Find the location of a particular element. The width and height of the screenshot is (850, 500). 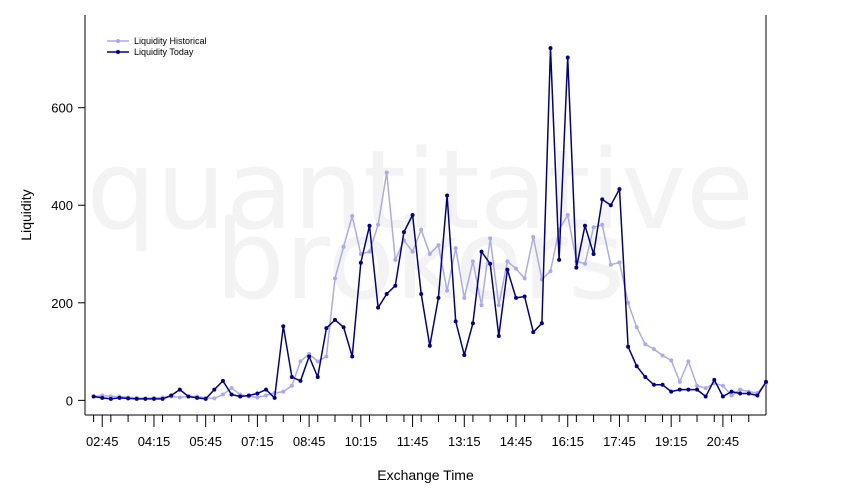

legend-label: Liquidity Today is located at coordinates (164, 52).